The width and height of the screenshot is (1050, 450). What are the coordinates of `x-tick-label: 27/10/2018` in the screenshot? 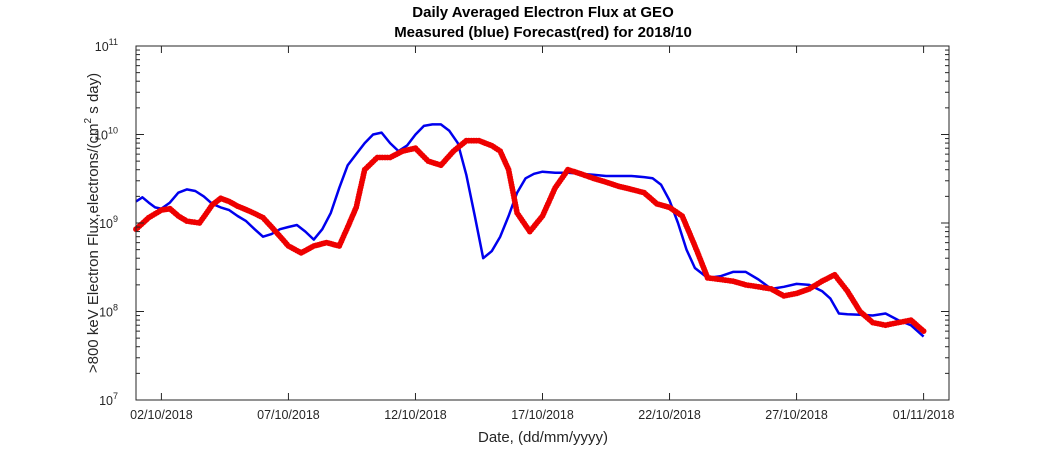 It's located at (796, 415).